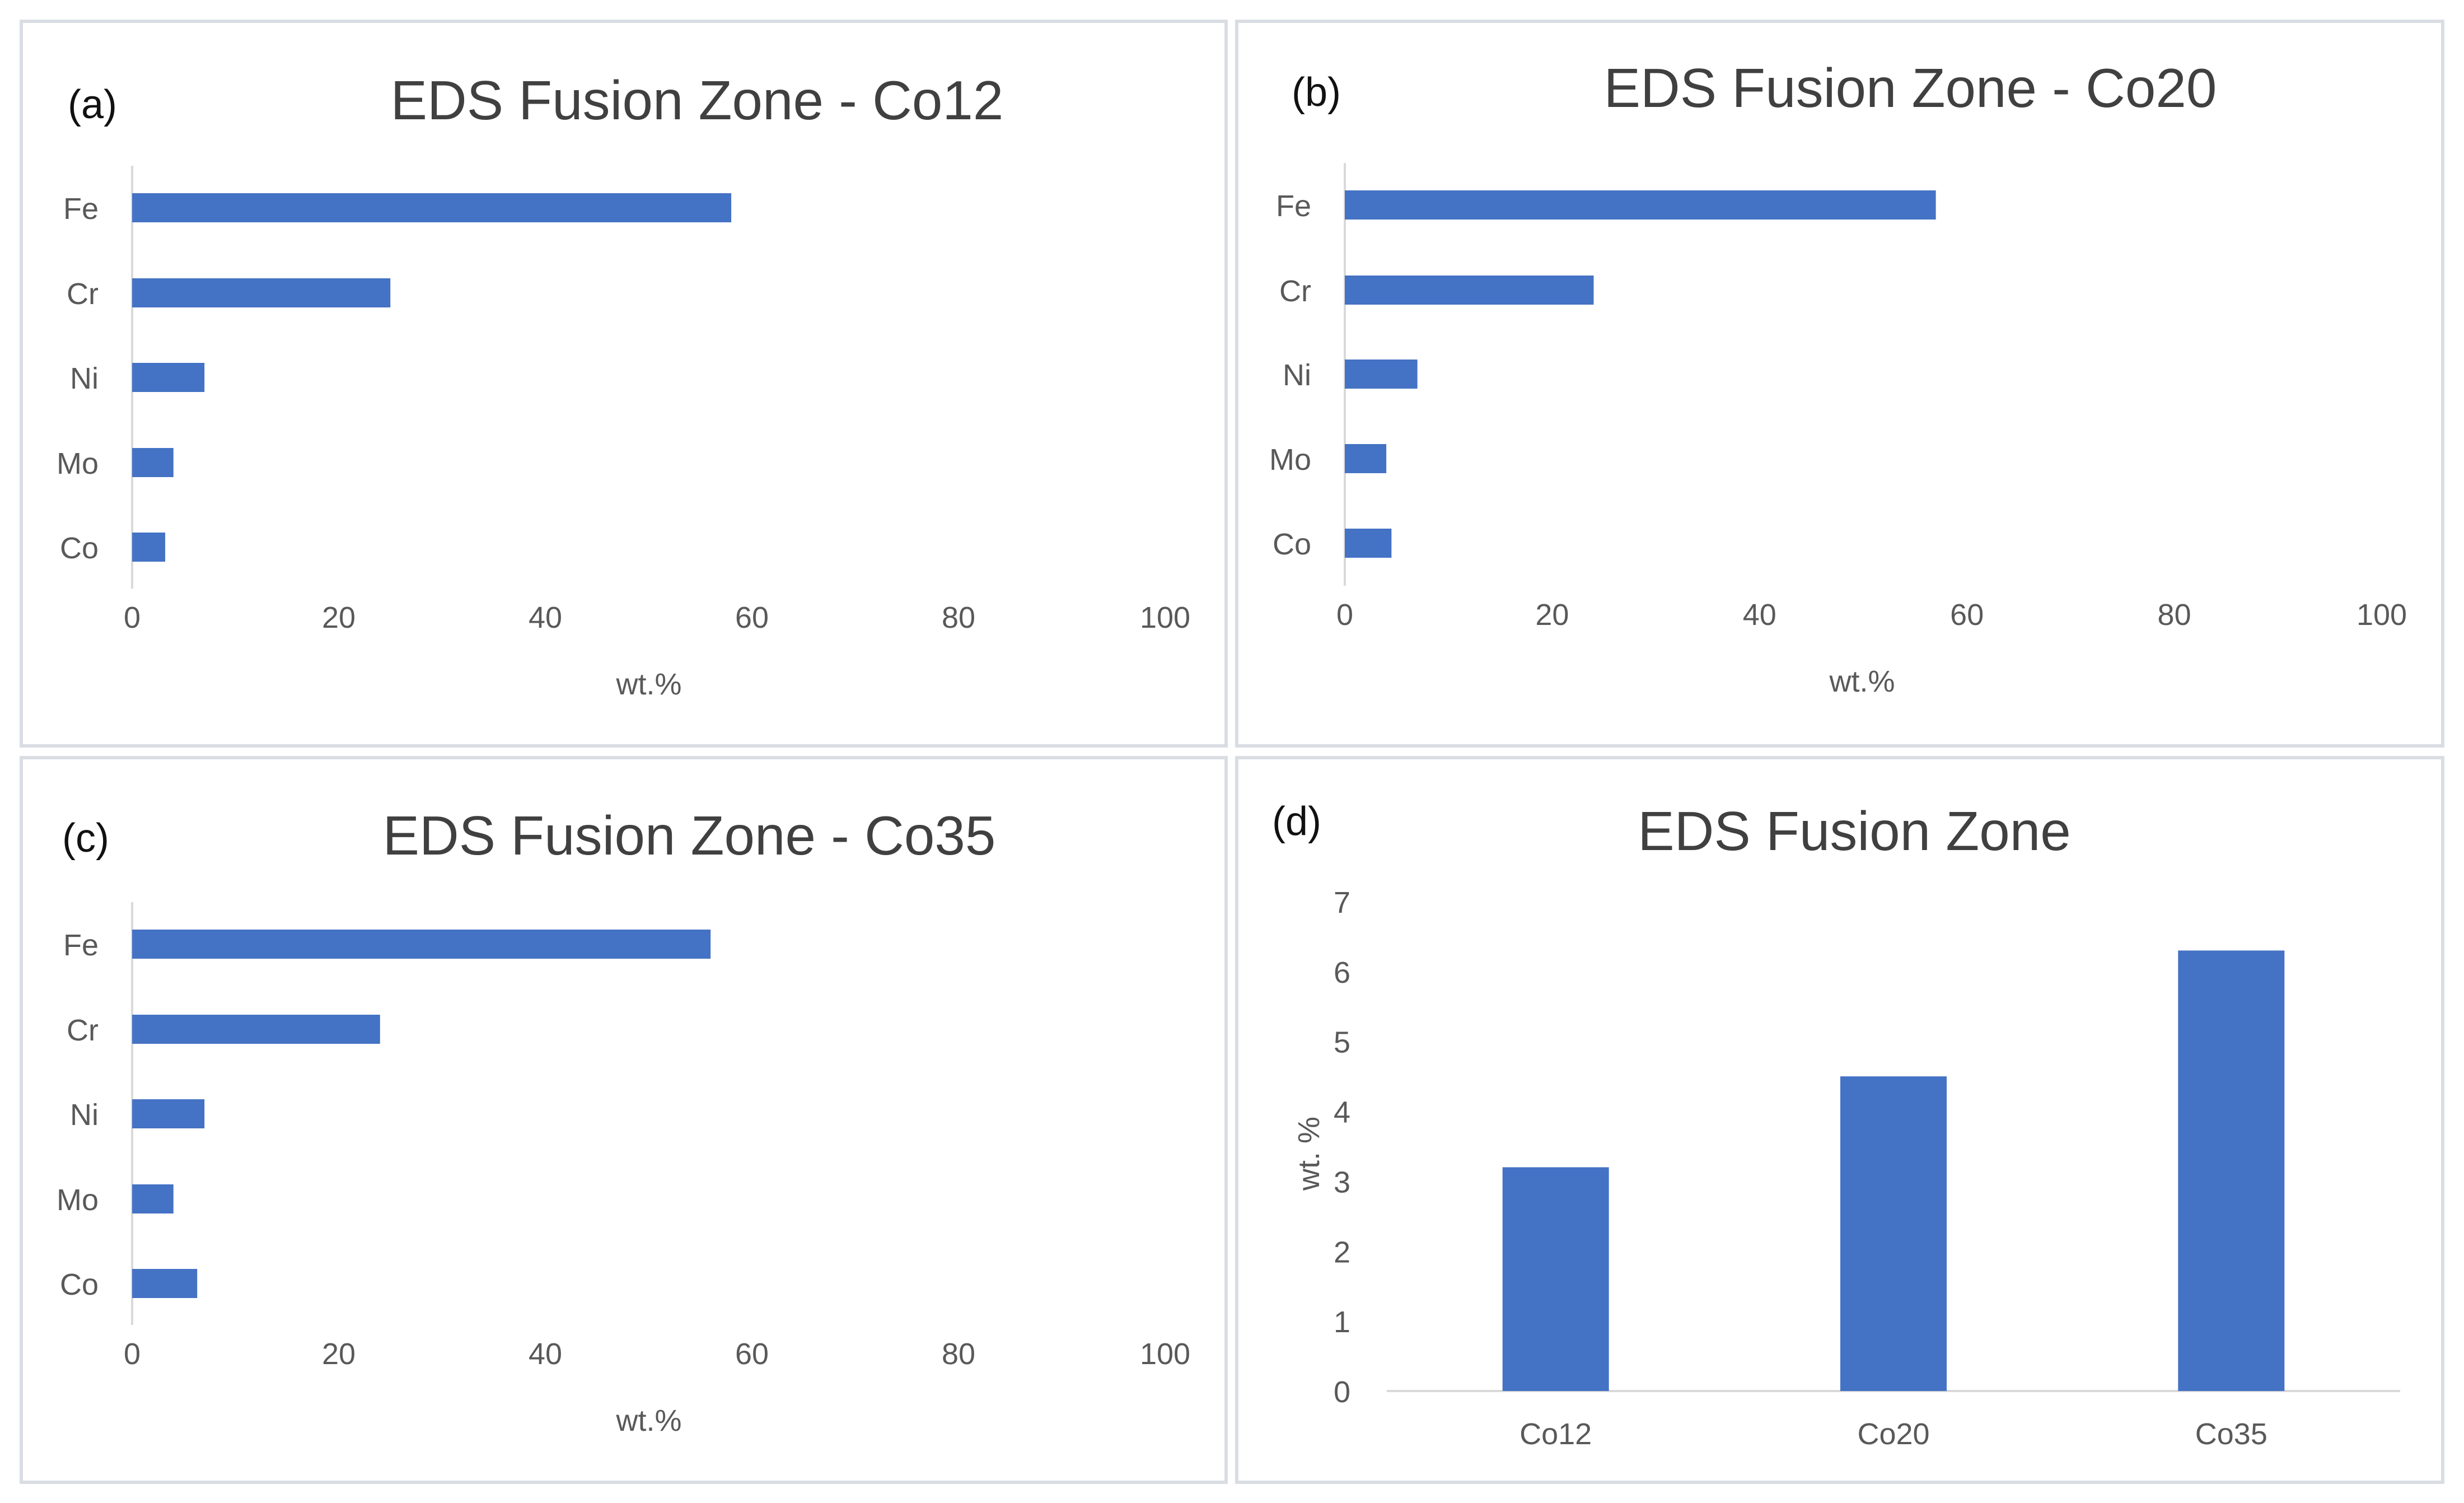  I want to click on y-tick-label: 1, so click(1342, 1322).